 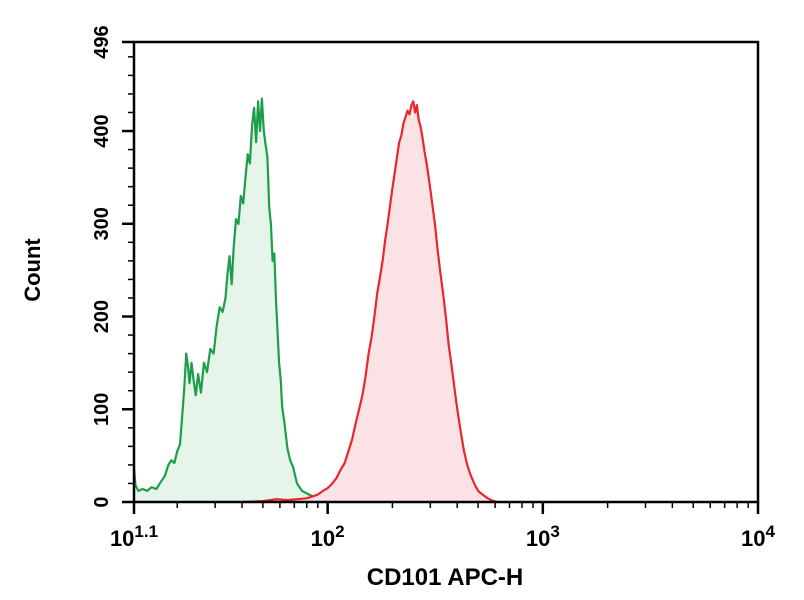 What do you see at coordinates (112, 266) in the screenshot?
I see `y-axis: 0 100 200 300 400 496` at bounding box center [112, 266].